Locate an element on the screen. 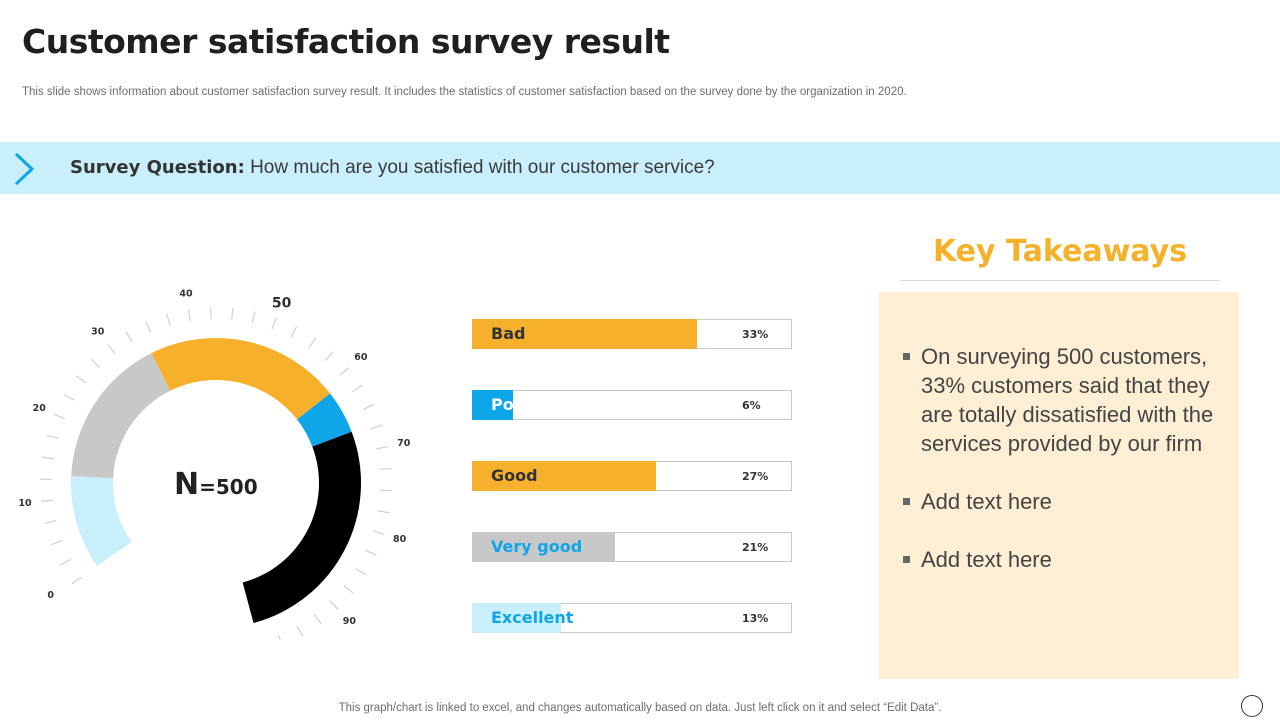 The width and height of the screenshot is (1280, 720). gauge-ticks is located at coordinates (216, 473).